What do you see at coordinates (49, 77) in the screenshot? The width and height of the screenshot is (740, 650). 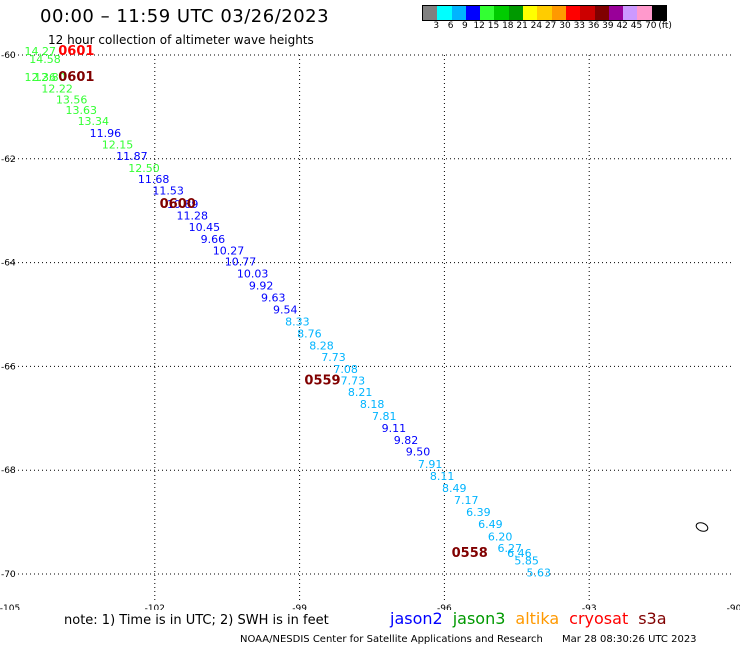 I see `wave-height-label: 12.80` at bounding box center [49, 77].